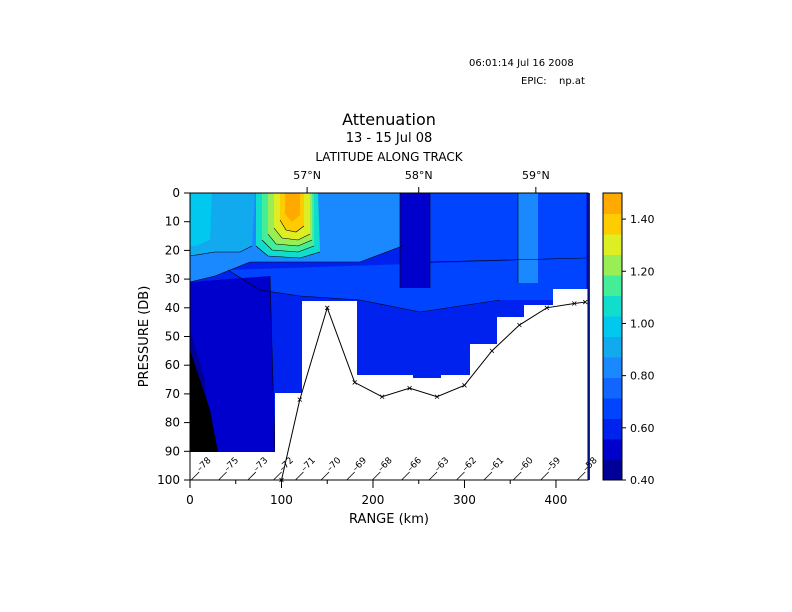 This screenshot has height=612, width=792. What do you see at coordinates (172, 365) in the screenshot?
I see `y-tick-label: 60` at bounding box center [172, 365].